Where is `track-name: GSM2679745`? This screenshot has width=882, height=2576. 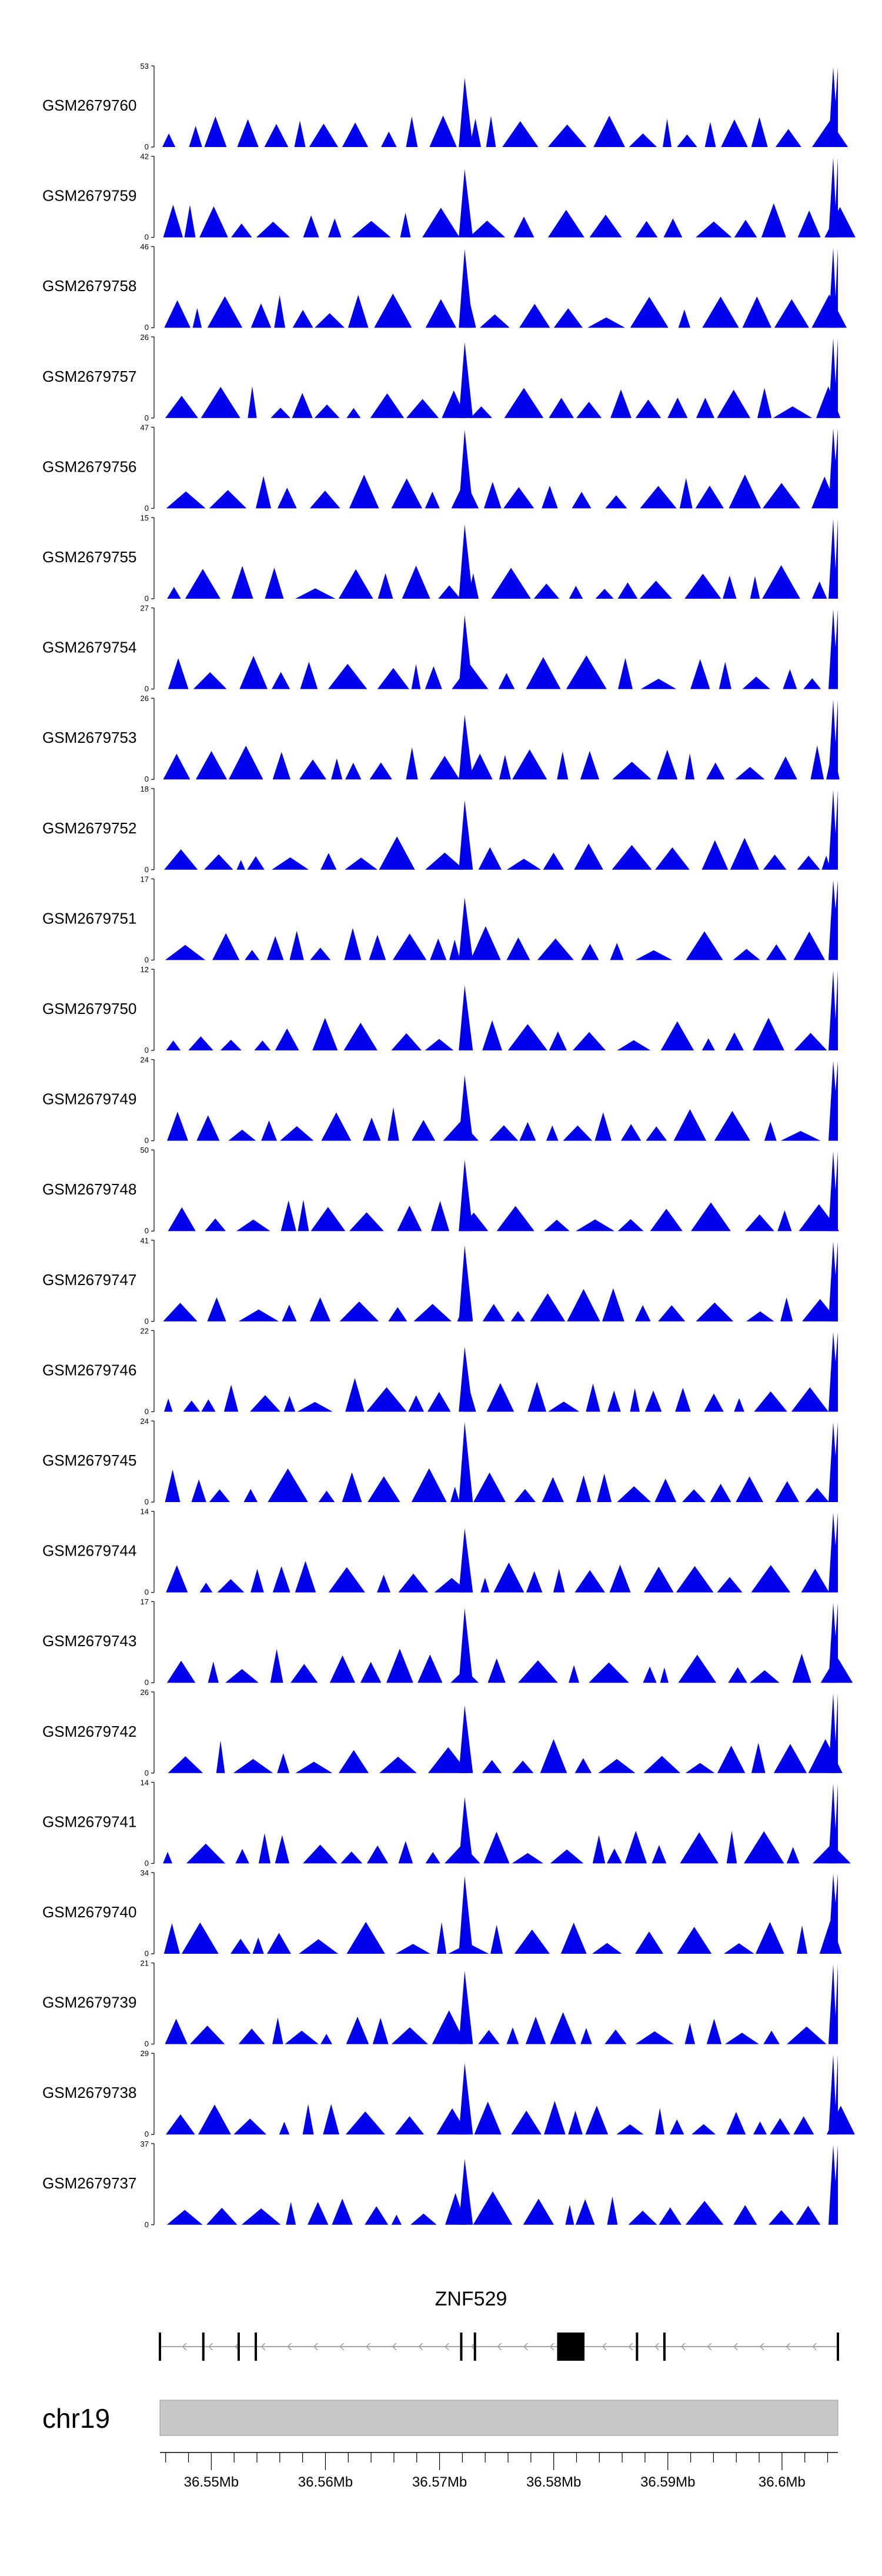
track-name: GSM2679745 is located at coordinates (89, 1460).